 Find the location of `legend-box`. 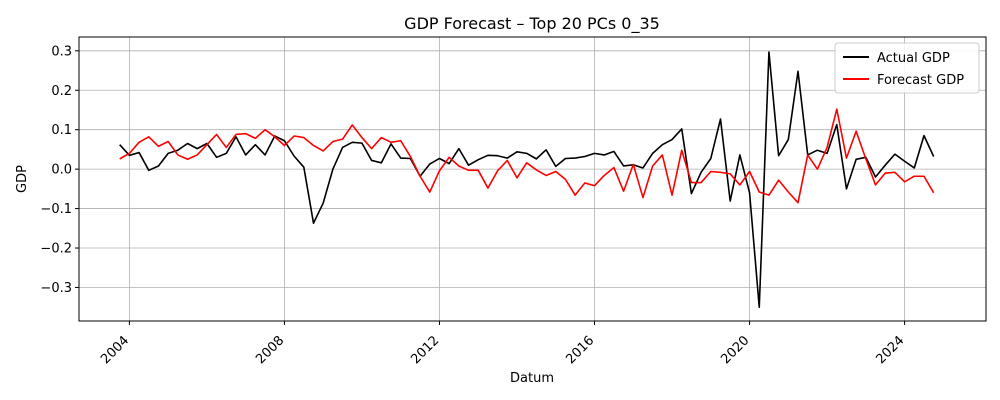

legend-box is located at coordinates (907, 68).